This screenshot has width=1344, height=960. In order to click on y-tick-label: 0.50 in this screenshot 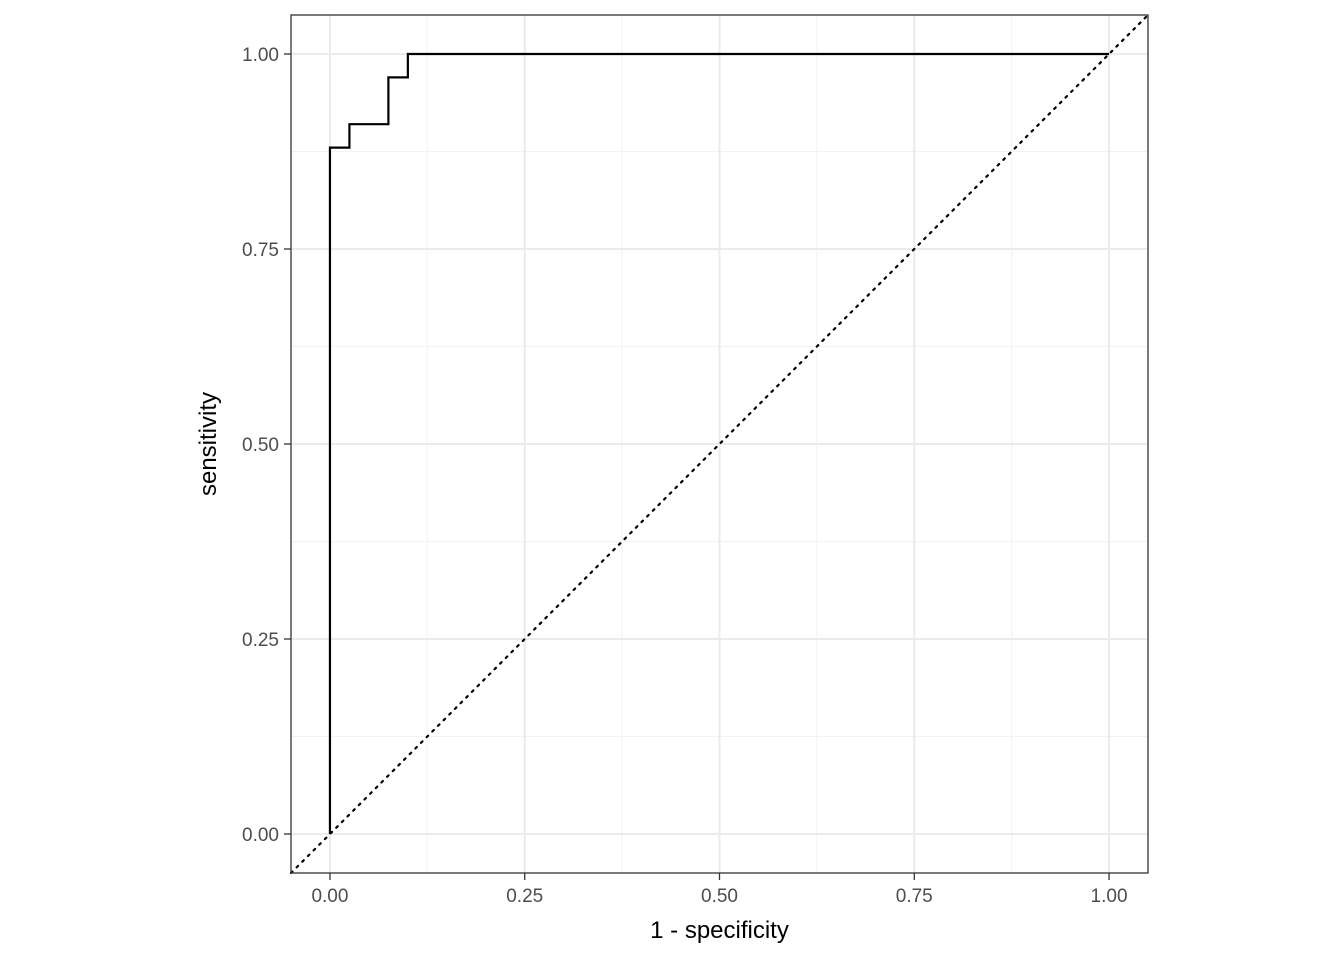, I will do `click(260, 445)`.